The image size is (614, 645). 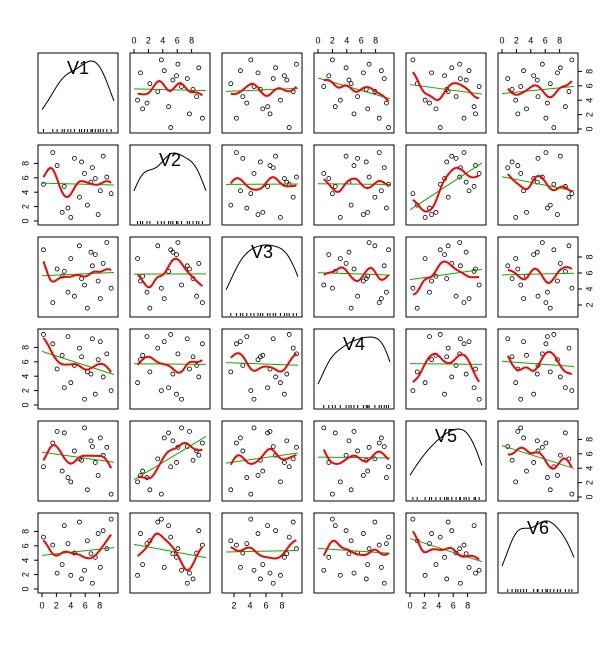 I want to click on right-tick-label: 0, so click(x=589, y=128).